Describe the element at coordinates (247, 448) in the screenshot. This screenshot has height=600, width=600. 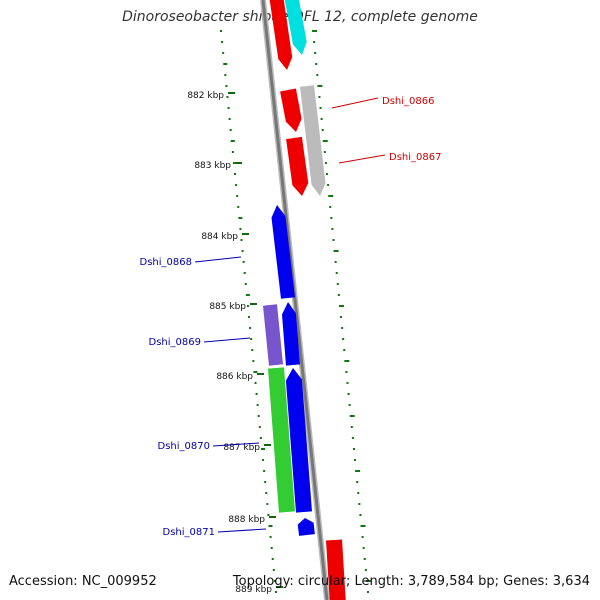
I see `position-tick: 887 kbp` at that location.